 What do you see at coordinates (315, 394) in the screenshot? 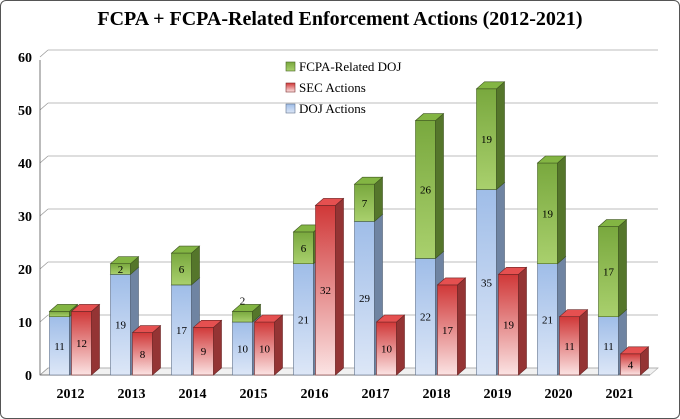
I see `x-tick-label: 2016` at bounding box center [315, 394].